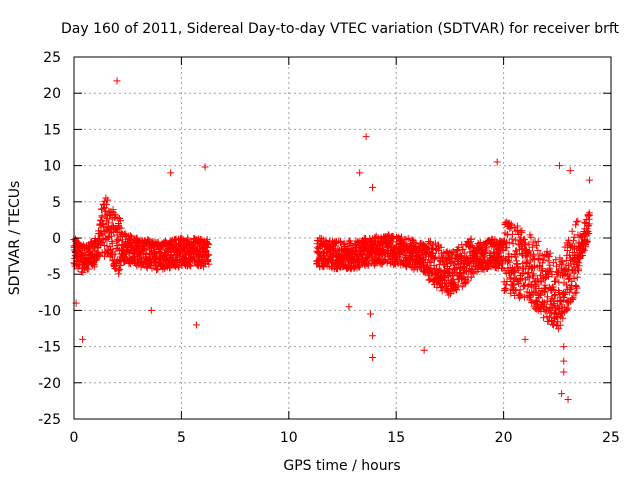 The width and height of the screenshot is (640, 480). What do you see at coordinates (49, 311) in the screenshot?
I see `y-tick-label: -10` at bounding box center [49, 311].